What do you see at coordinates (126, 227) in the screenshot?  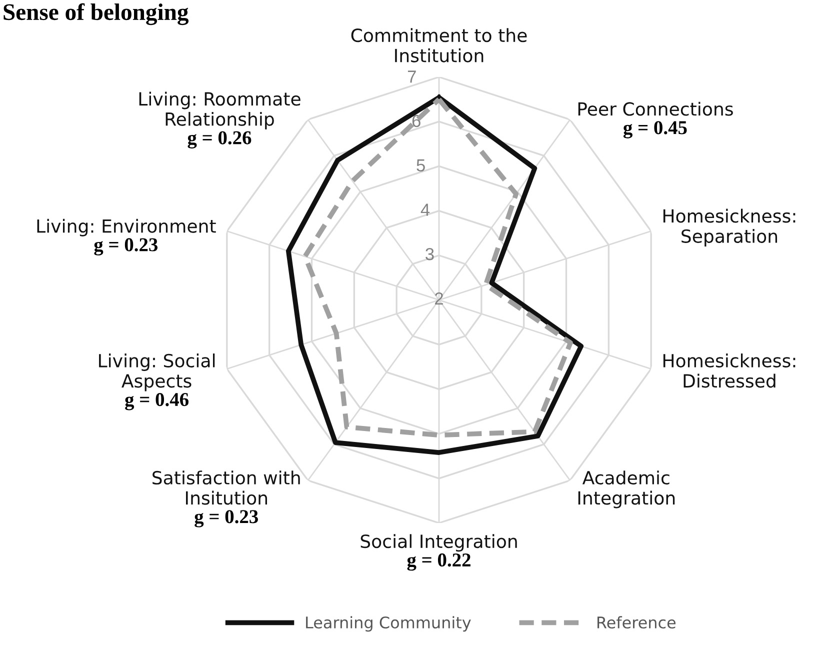 I see `spoke-label: Living: Environment` at bounding box center [126, 227].